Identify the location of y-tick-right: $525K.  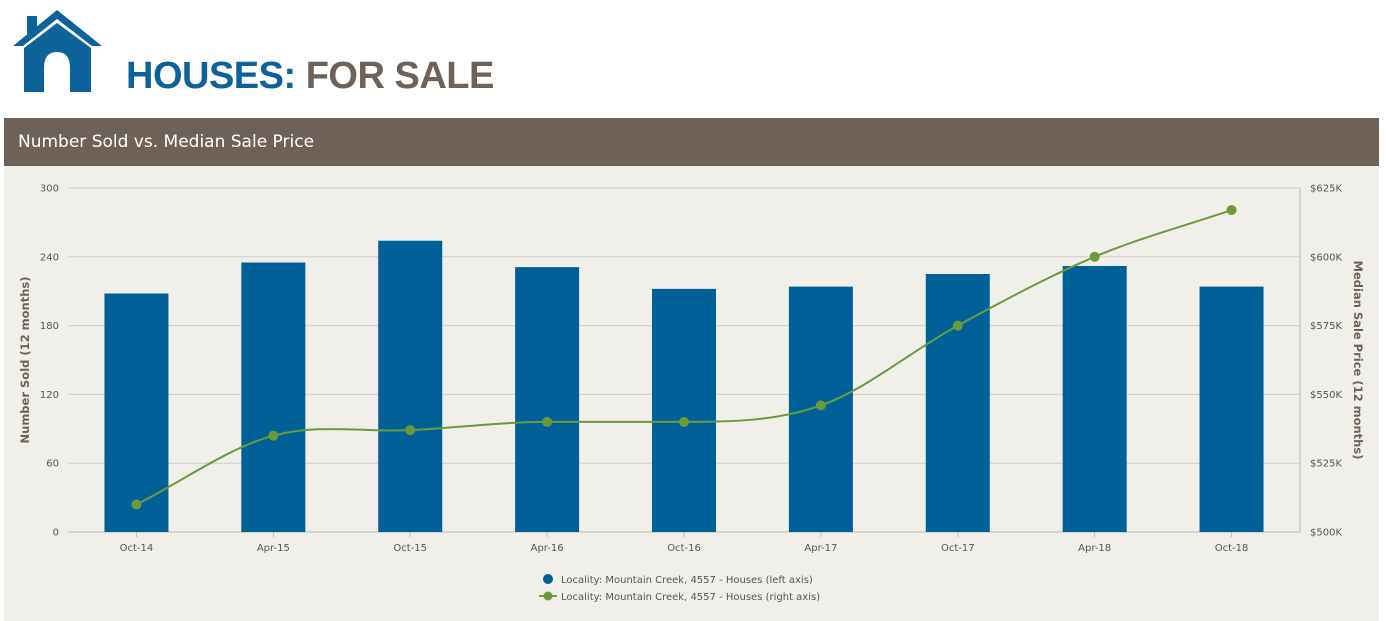
(1326, 464).